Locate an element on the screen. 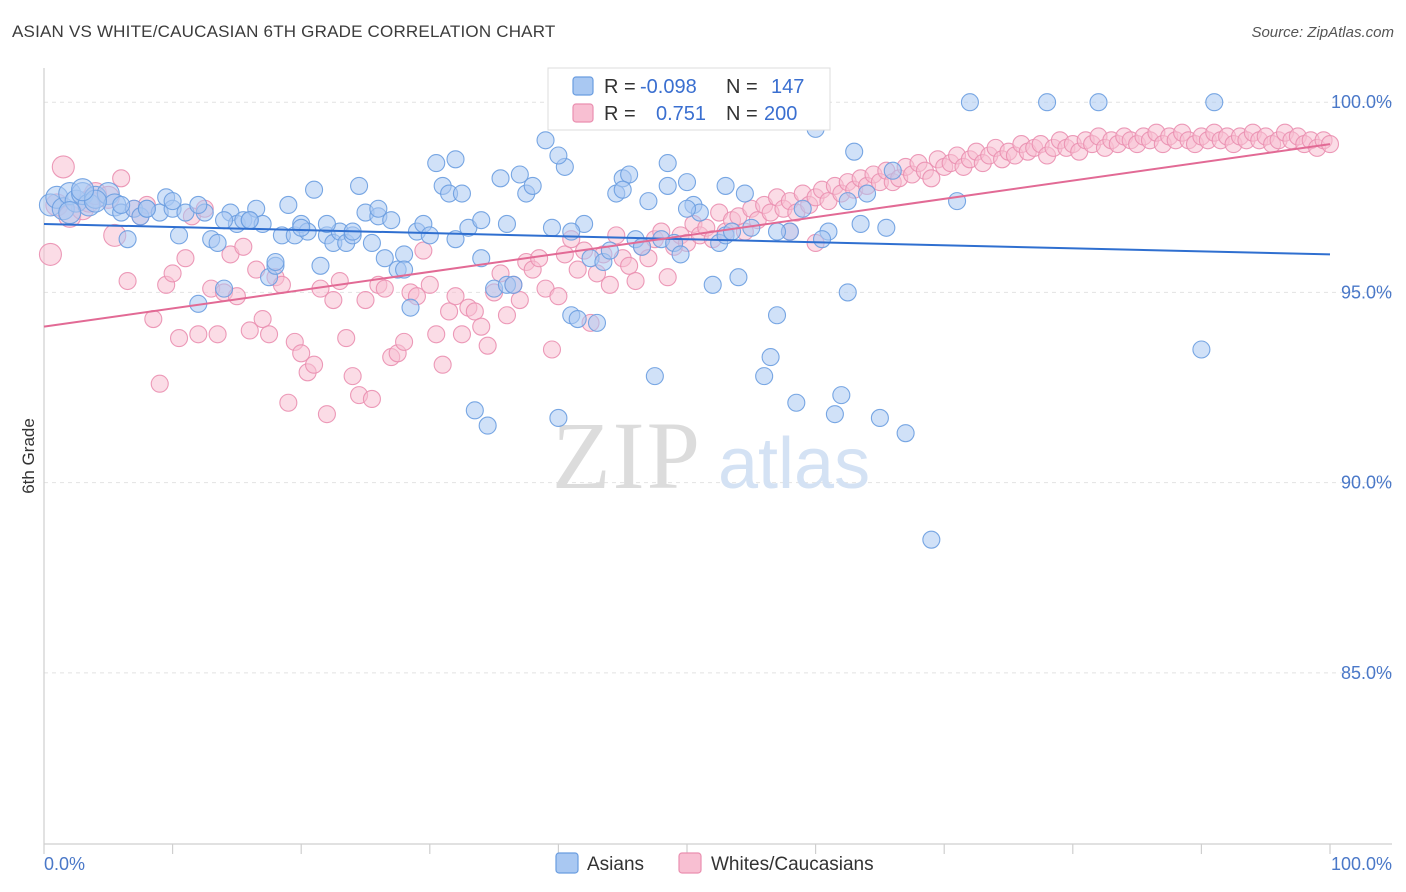  watermark: ZIP atlas is located at coordinates (711, 455).